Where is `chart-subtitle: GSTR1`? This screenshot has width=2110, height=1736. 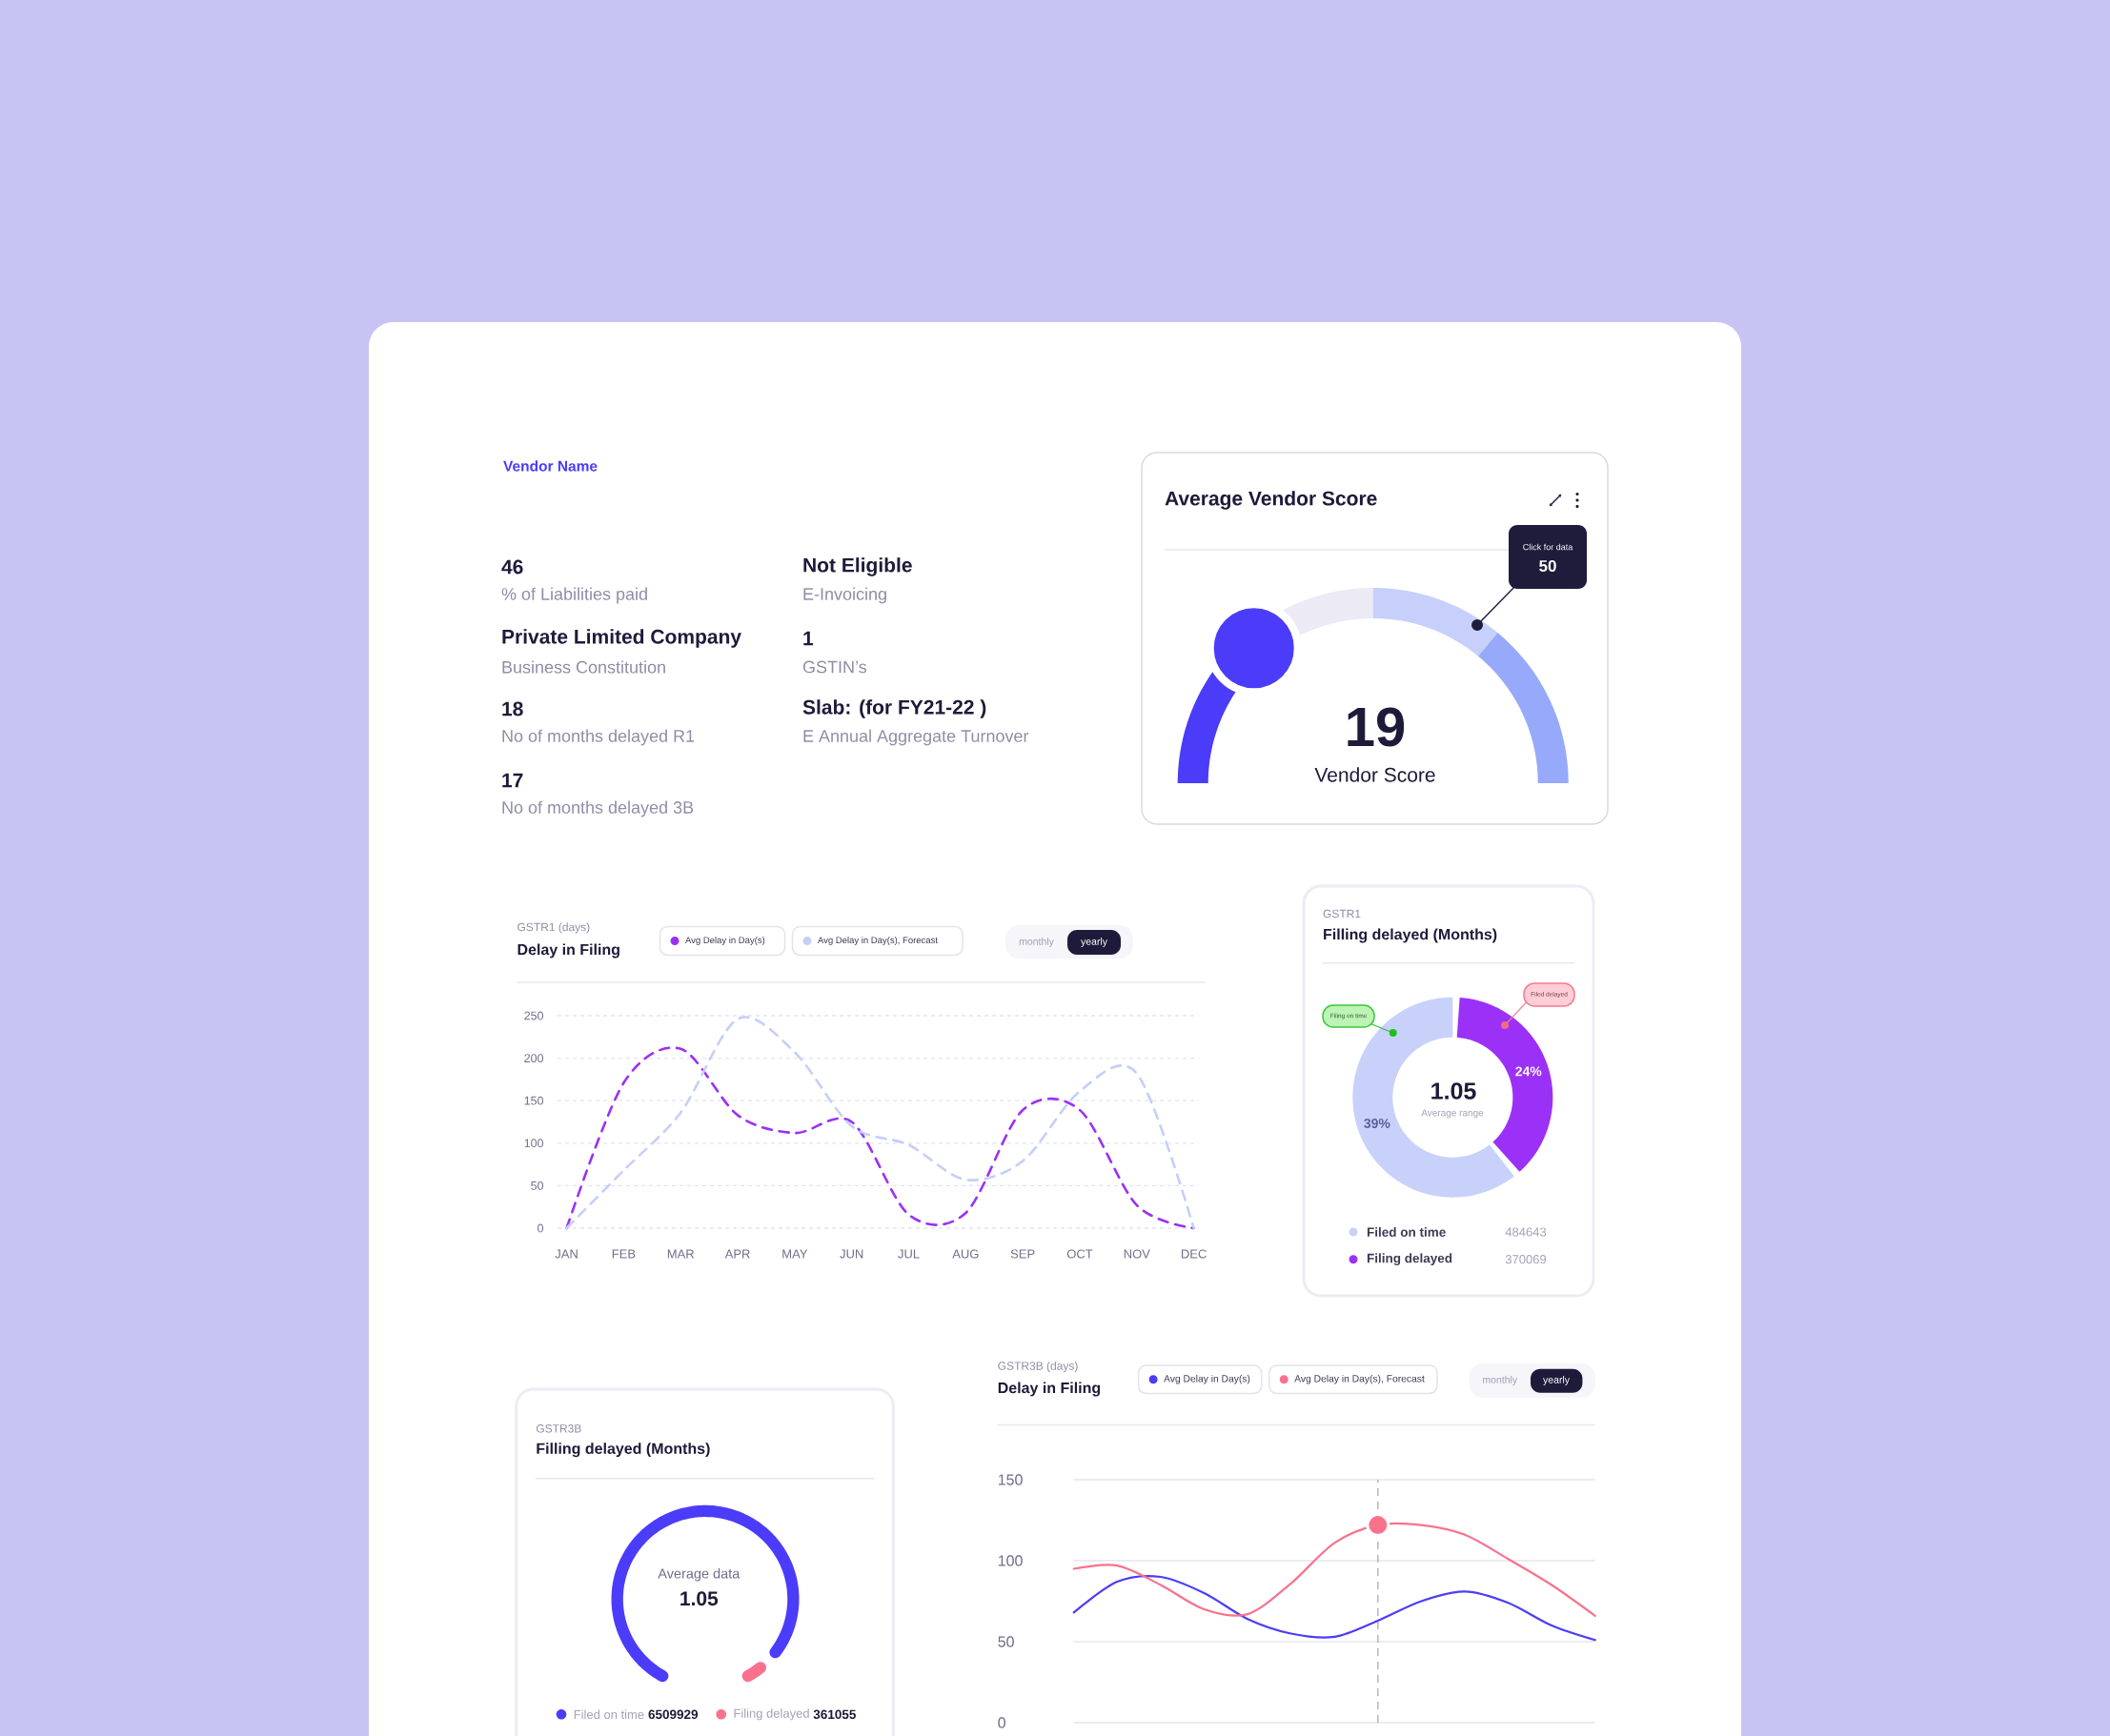 chart-subtitle: GSTR1 is located at coordinates (1342, 913).